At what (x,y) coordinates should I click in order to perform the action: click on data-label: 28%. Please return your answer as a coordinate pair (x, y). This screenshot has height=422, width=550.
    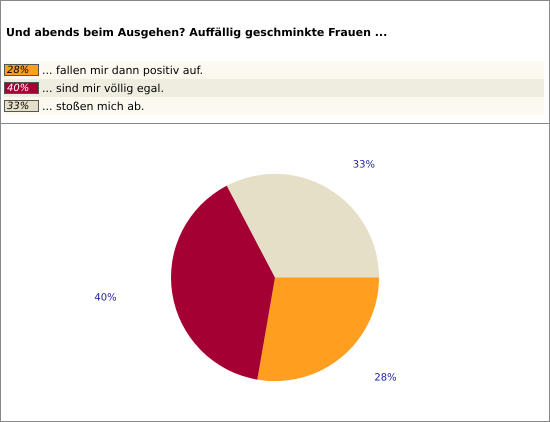
    Looking at the image, I should click on (385, 378).